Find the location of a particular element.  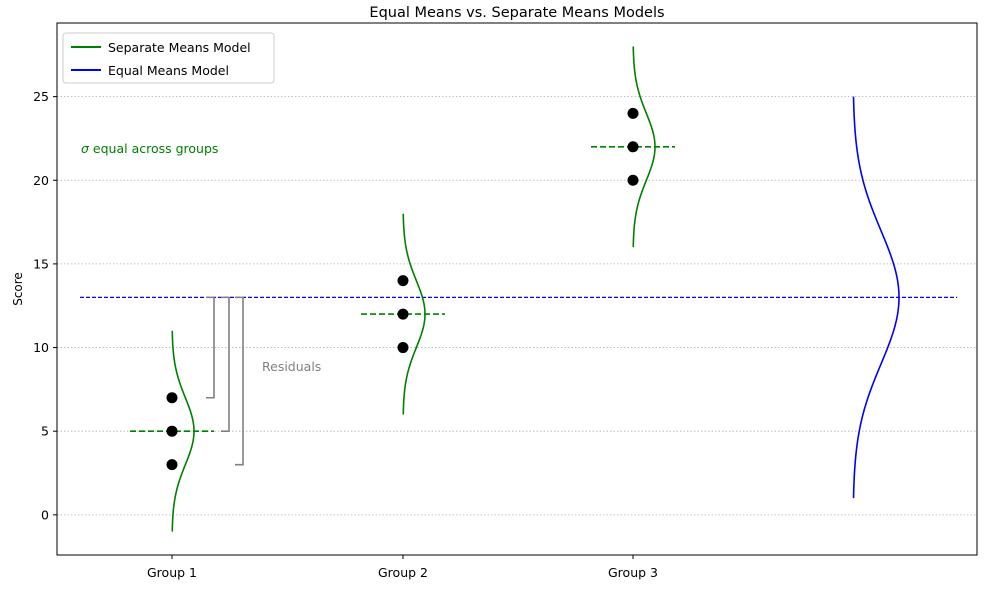

equal-distribution-curve is located at coordinates (876, 297).